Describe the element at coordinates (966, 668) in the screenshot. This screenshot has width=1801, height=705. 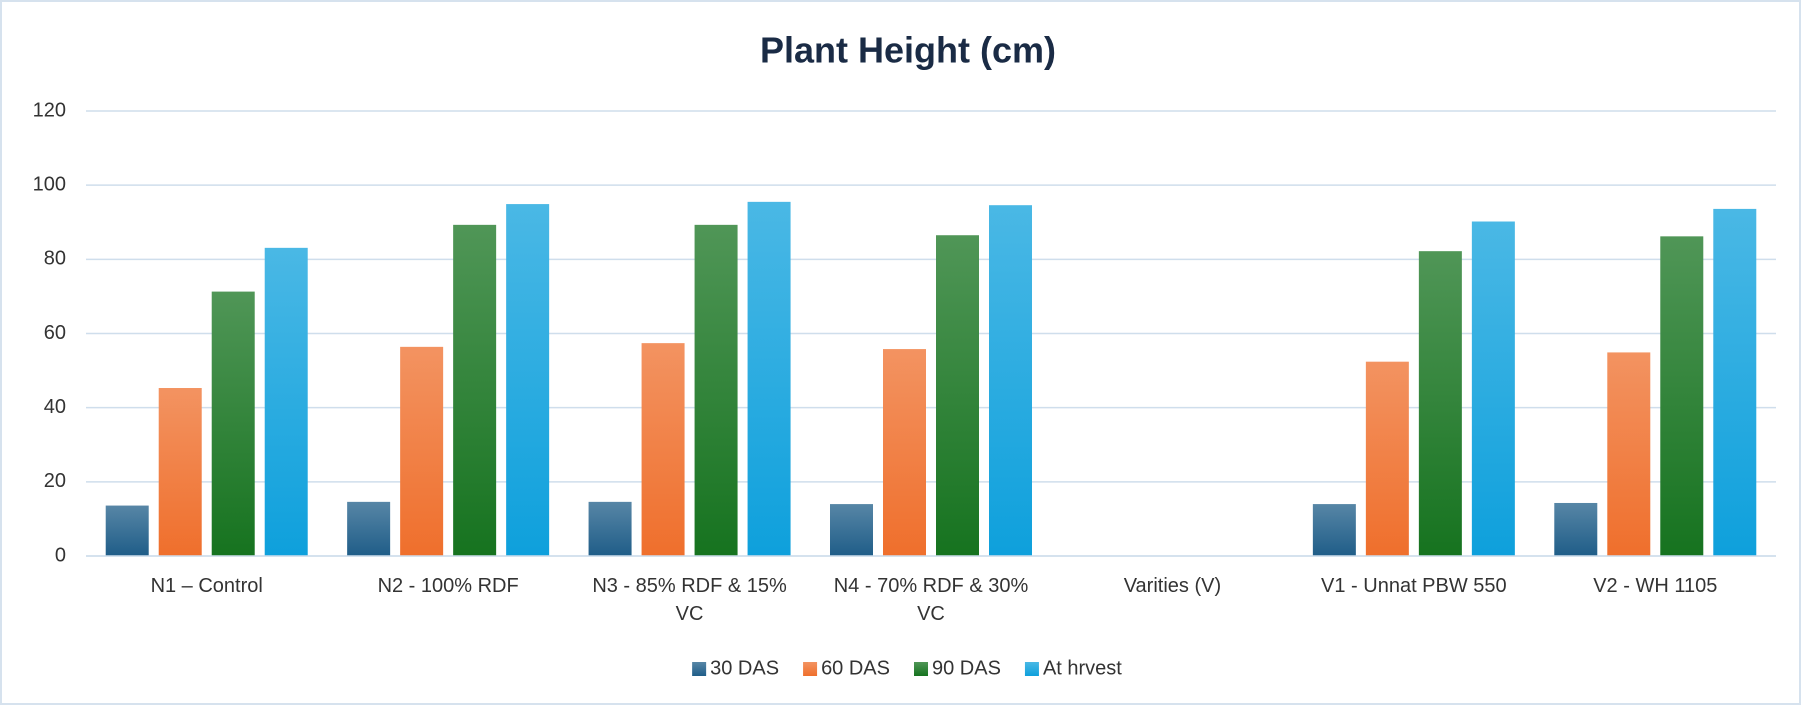
I see `legend-label: 90 DAS` at that location.